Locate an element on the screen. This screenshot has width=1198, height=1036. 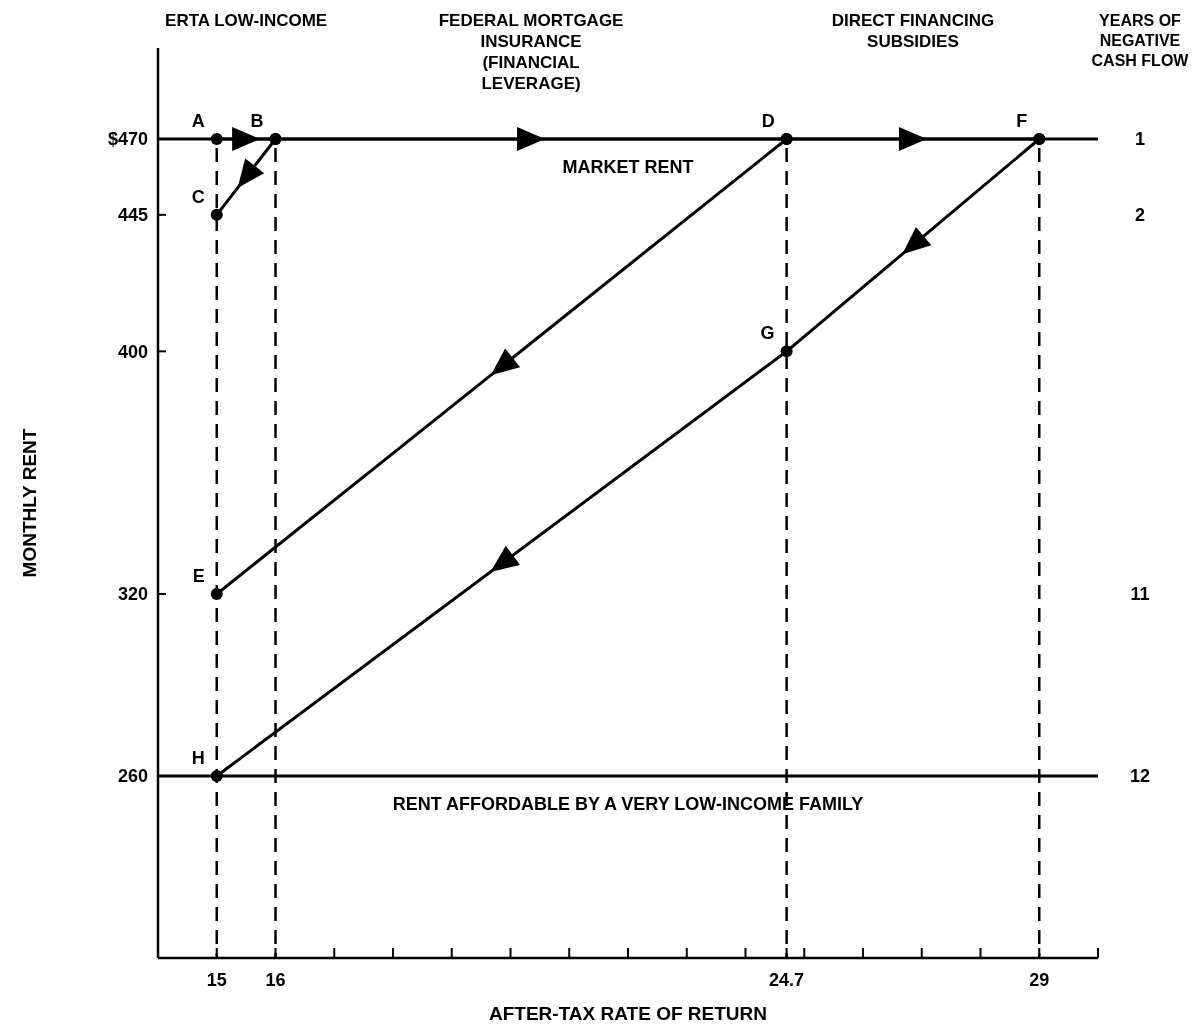
annotation: G is located at coordinates (767, 333).